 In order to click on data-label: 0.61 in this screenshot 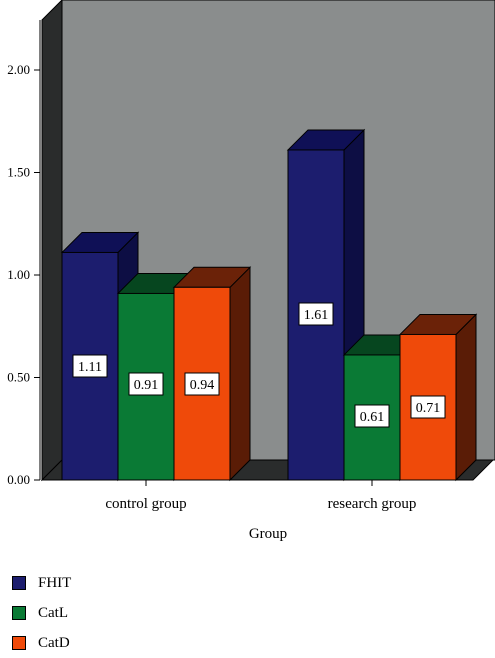, I will do `click(372, 417)`.